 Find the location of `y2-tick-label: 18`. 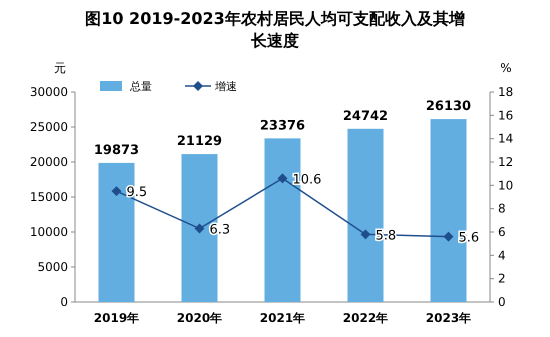

y2-tick-label: 18 is located at coordinates (506, 92).